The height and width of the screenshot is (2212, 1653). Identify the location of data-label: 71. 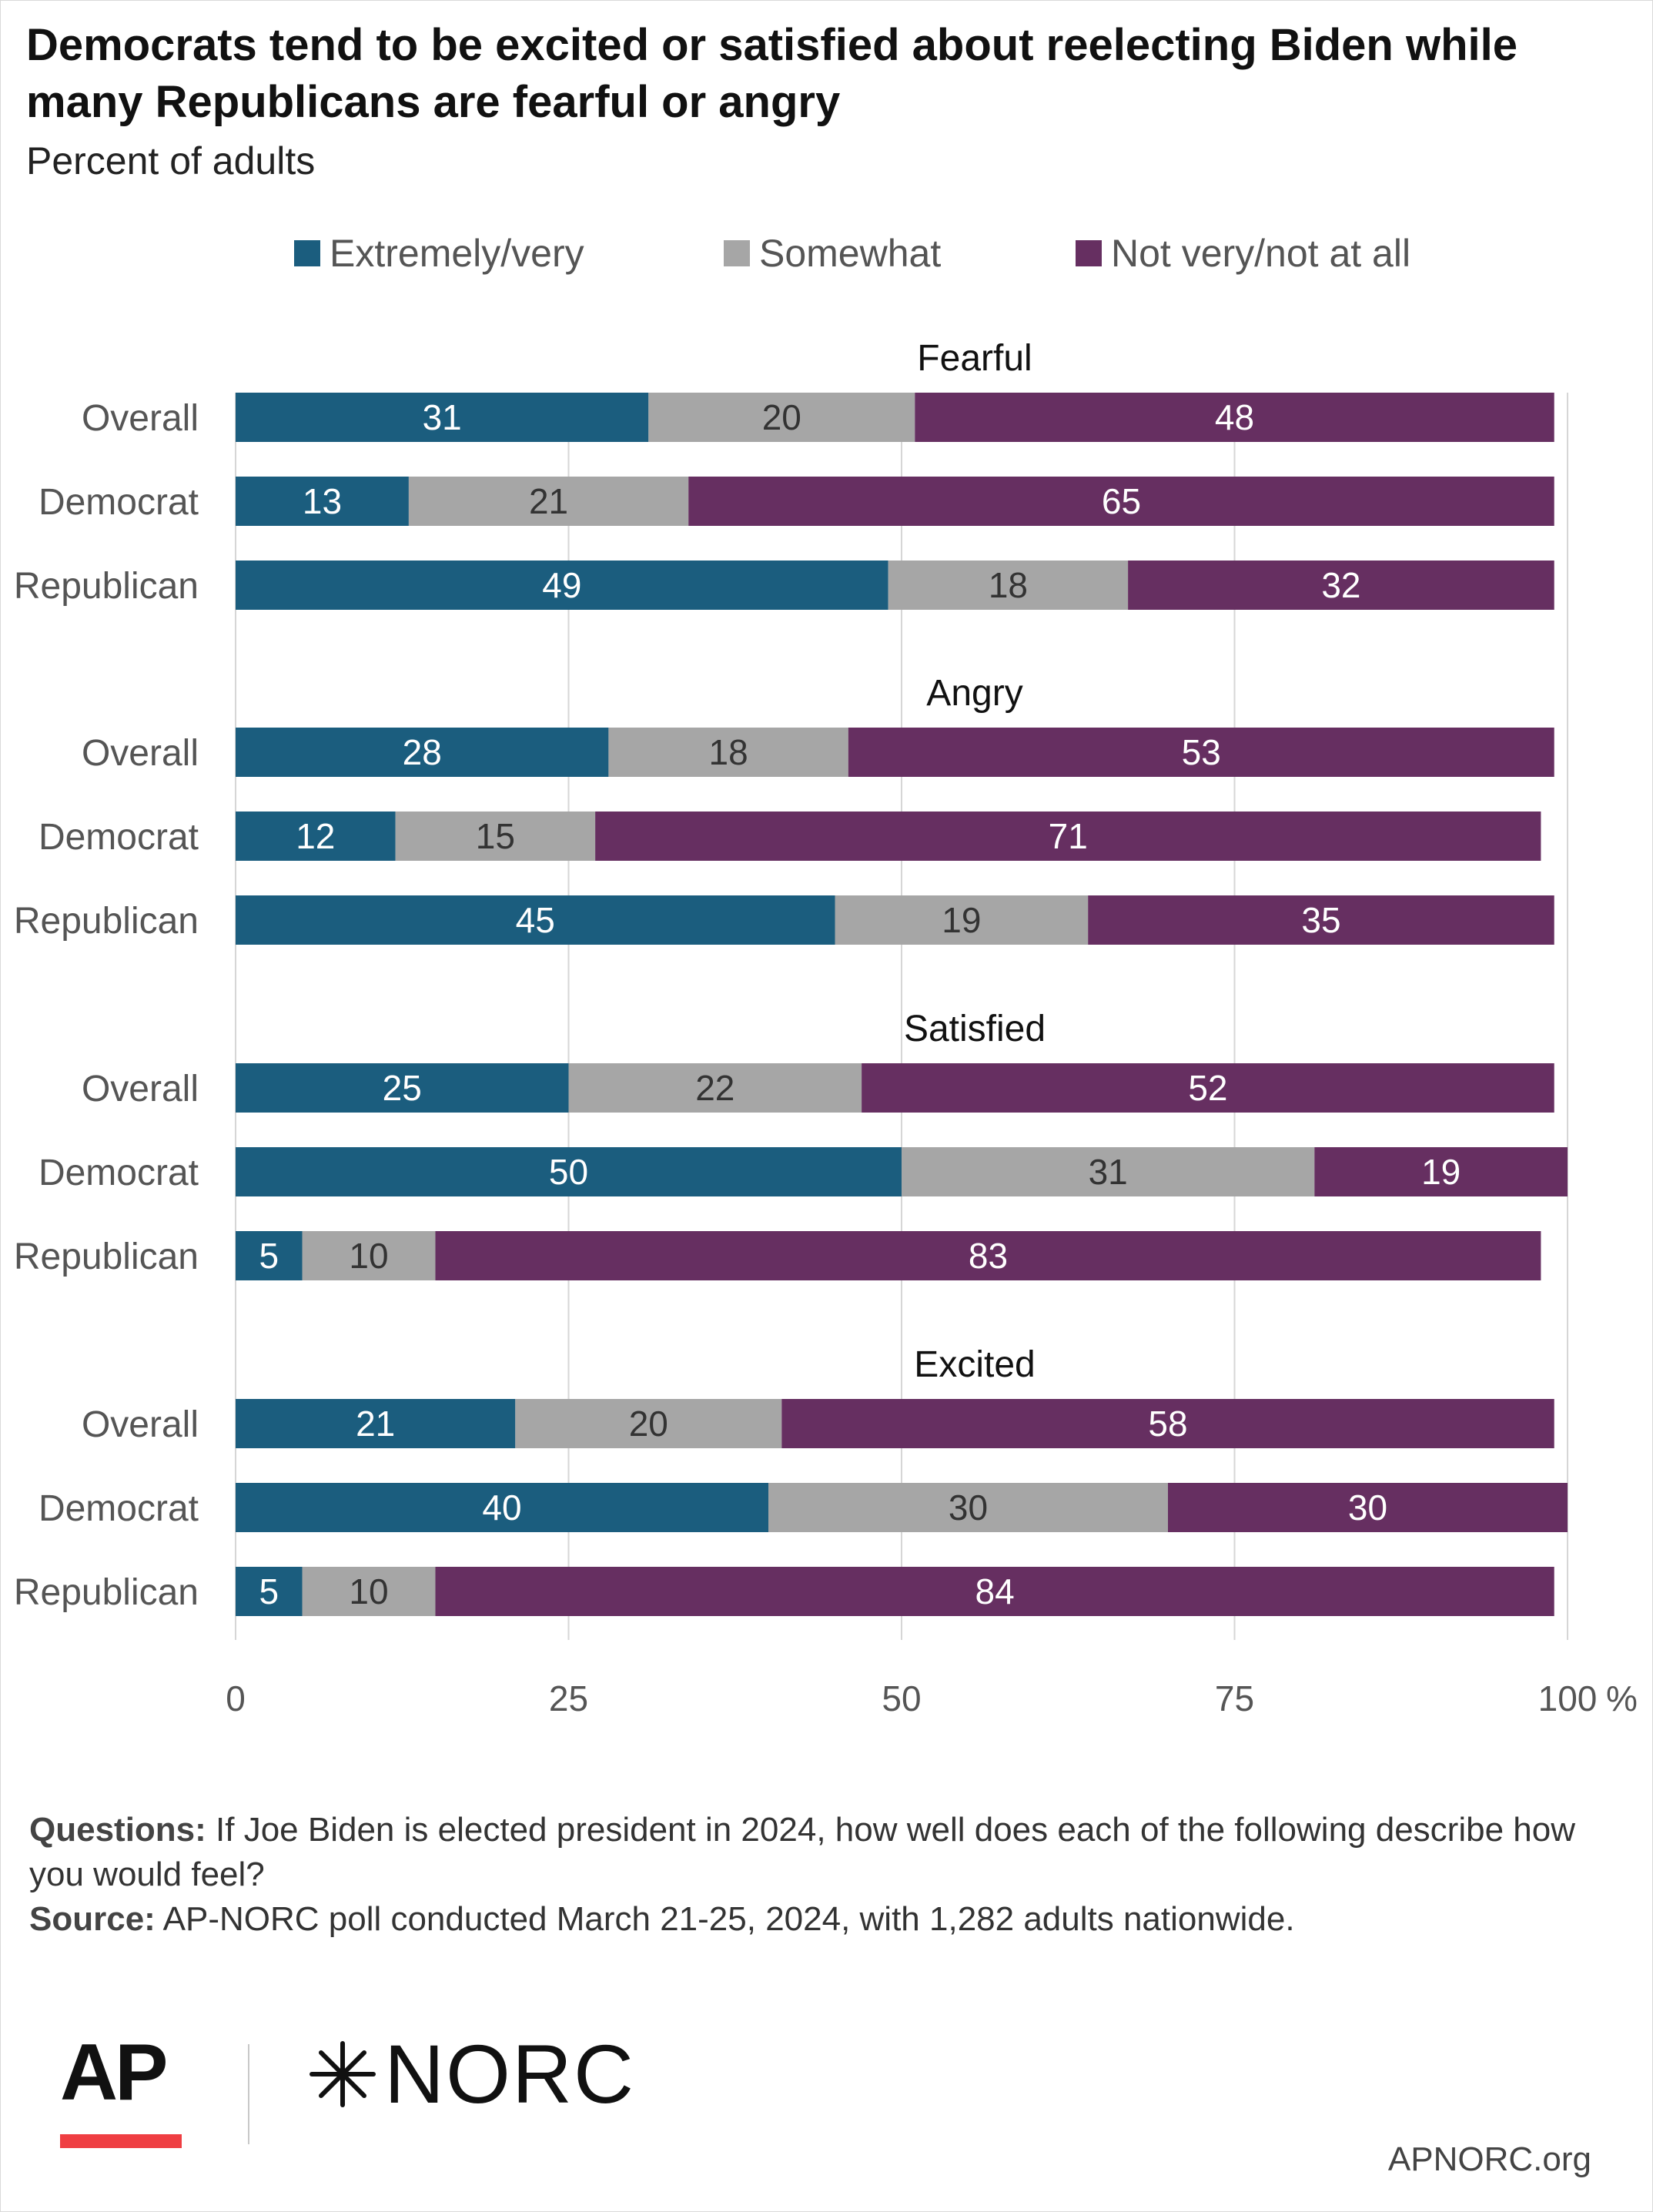
(1068, 836).